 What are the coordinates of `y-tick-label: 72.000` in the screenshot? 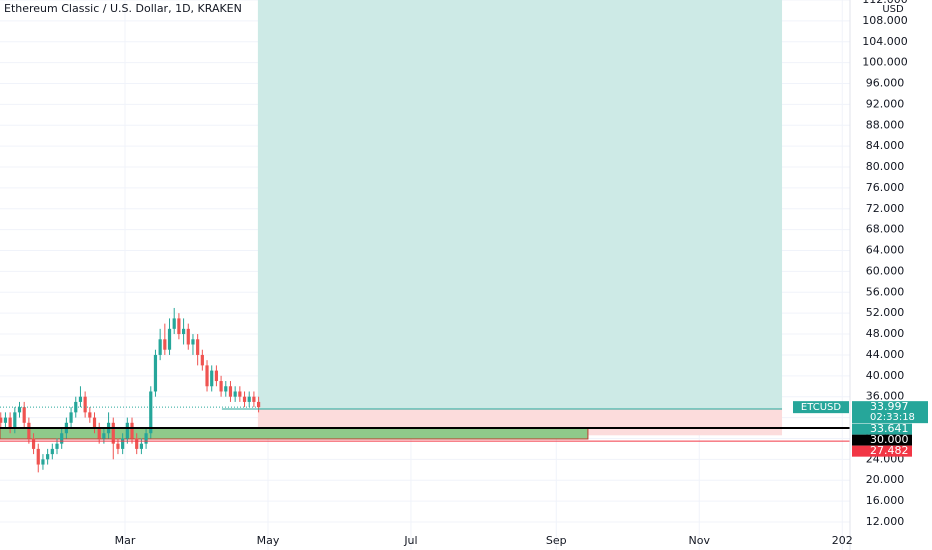 It's located at (885, 208).